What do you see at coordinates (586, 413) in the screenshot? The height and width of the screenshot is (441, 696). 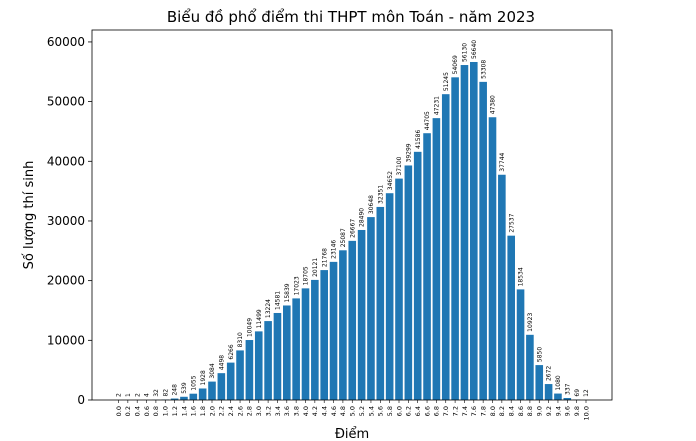 I see `x-tick-label: 10.0` at bounding box center [586, 413].